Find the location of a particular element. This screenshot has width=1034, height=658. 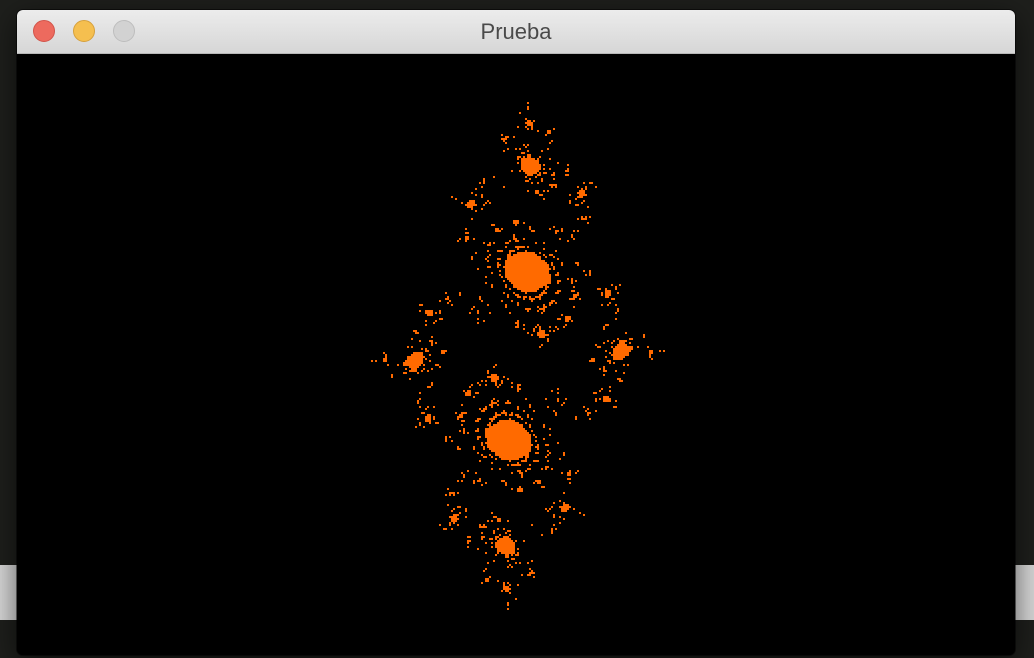

zoom-button is located at coordinates (124, 31).